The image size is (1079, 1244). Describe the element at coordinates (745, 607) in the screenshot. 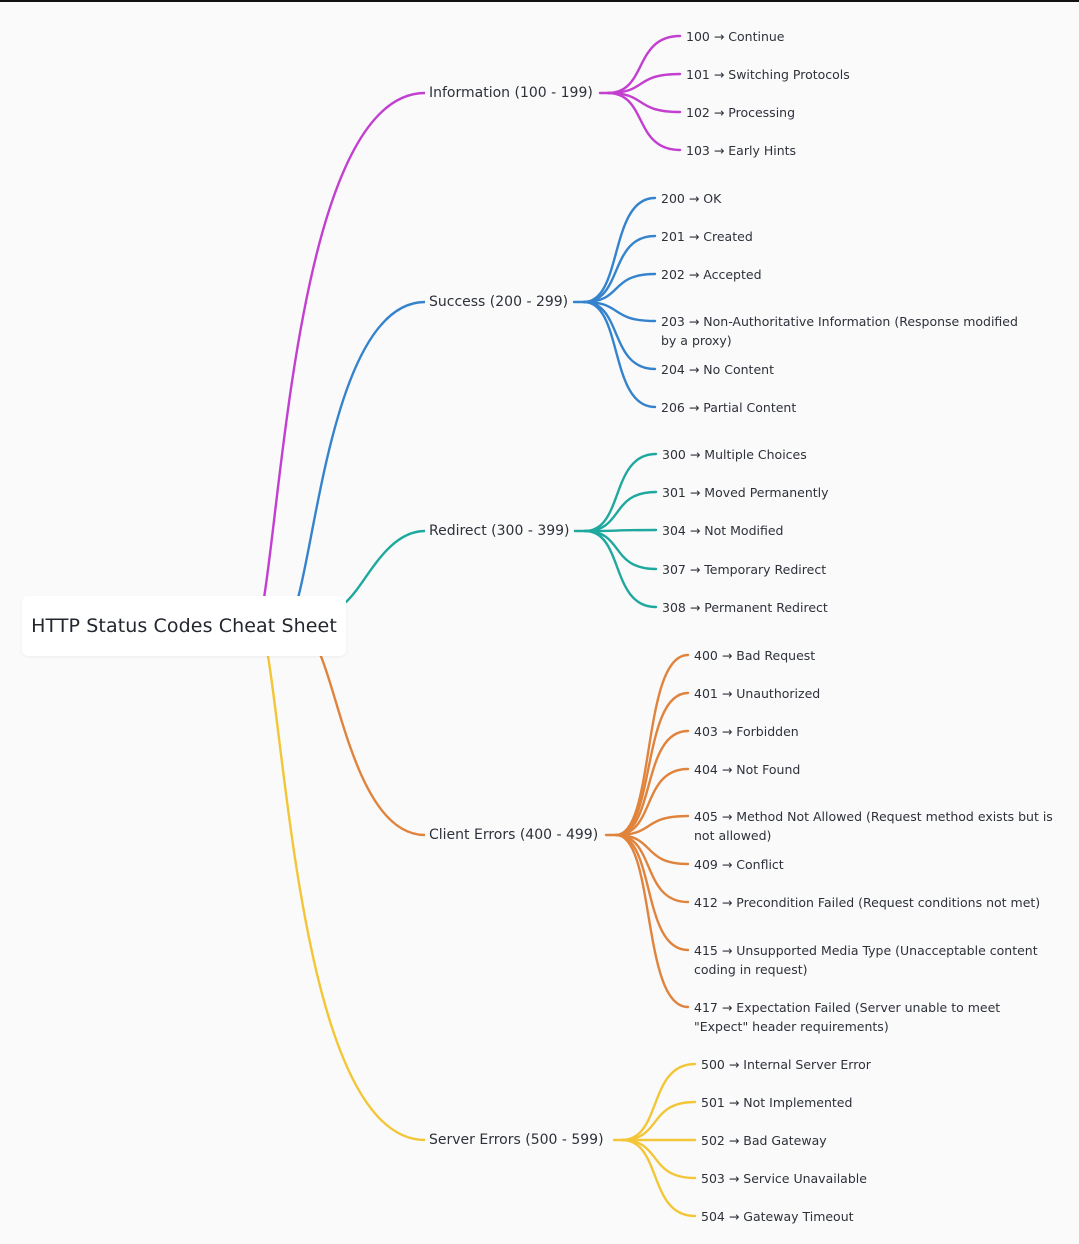

I see `status-code-item: 308 → Permanent Redirect` at that location.